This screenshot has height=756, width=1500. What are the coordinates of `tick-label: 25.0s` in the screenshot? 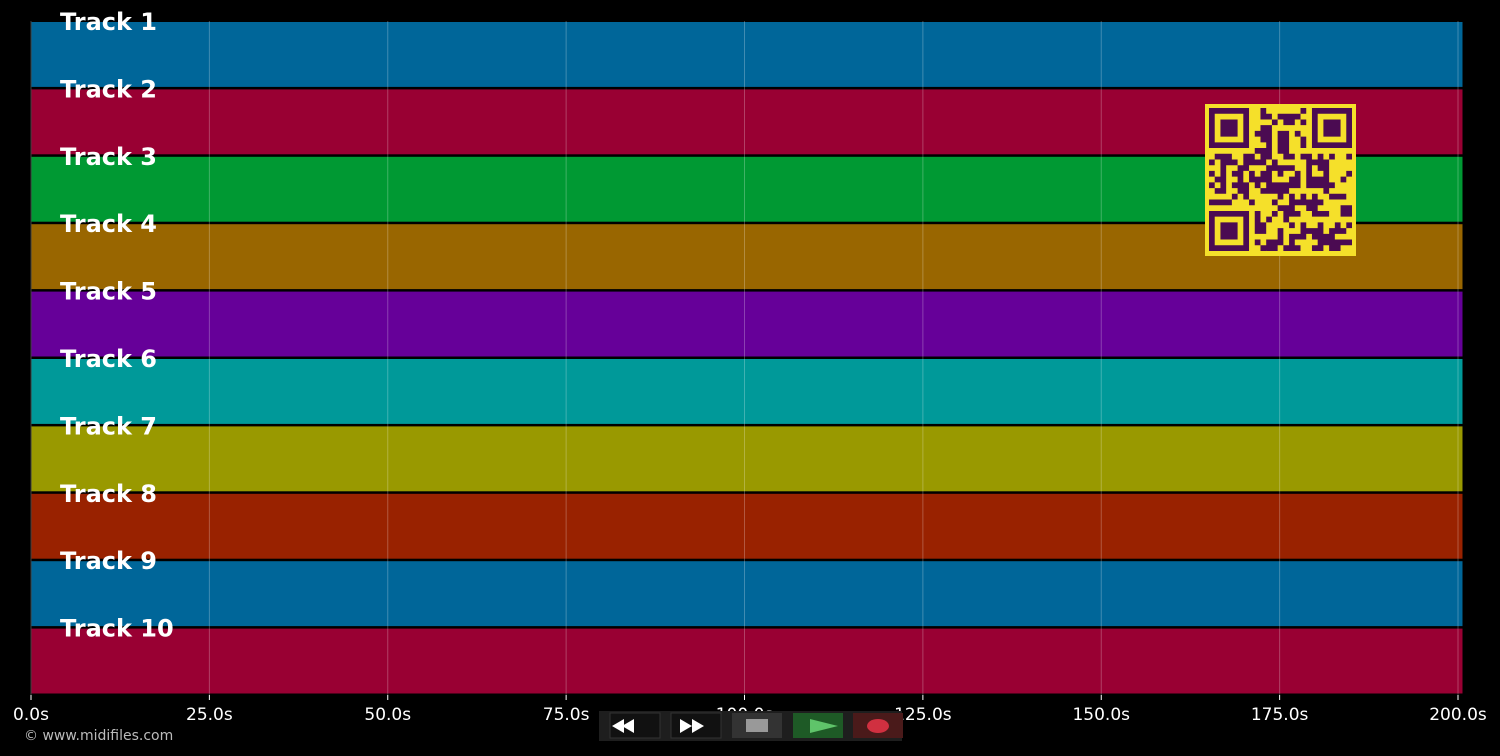 It's located at (209, 715).